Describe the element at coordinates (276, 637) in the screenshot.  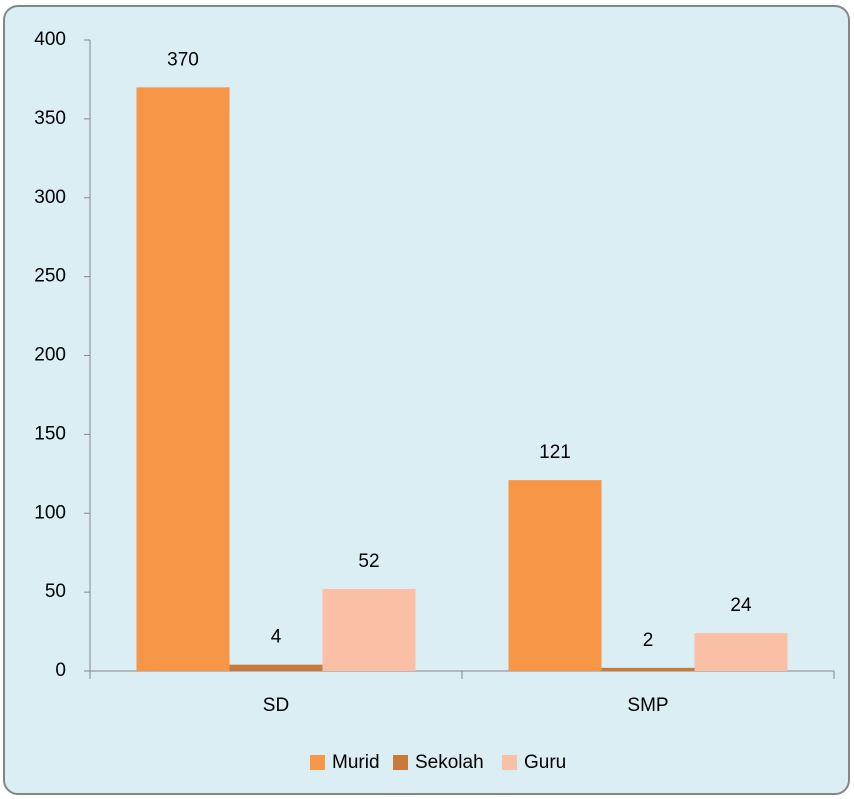
I see `data-label: 4` at that location.